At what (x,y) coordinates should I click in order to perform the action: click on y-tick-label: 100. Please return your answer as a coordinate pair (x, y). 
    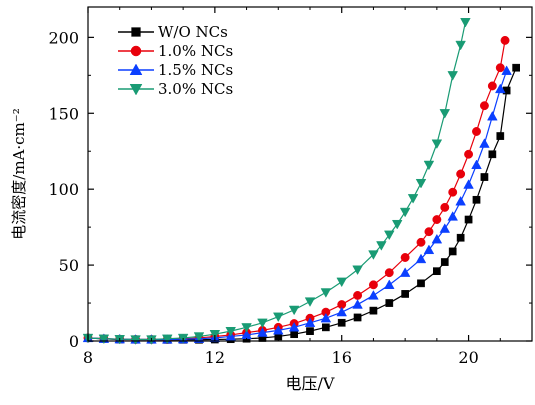
    Looking at the image, I should click on (63, 189).